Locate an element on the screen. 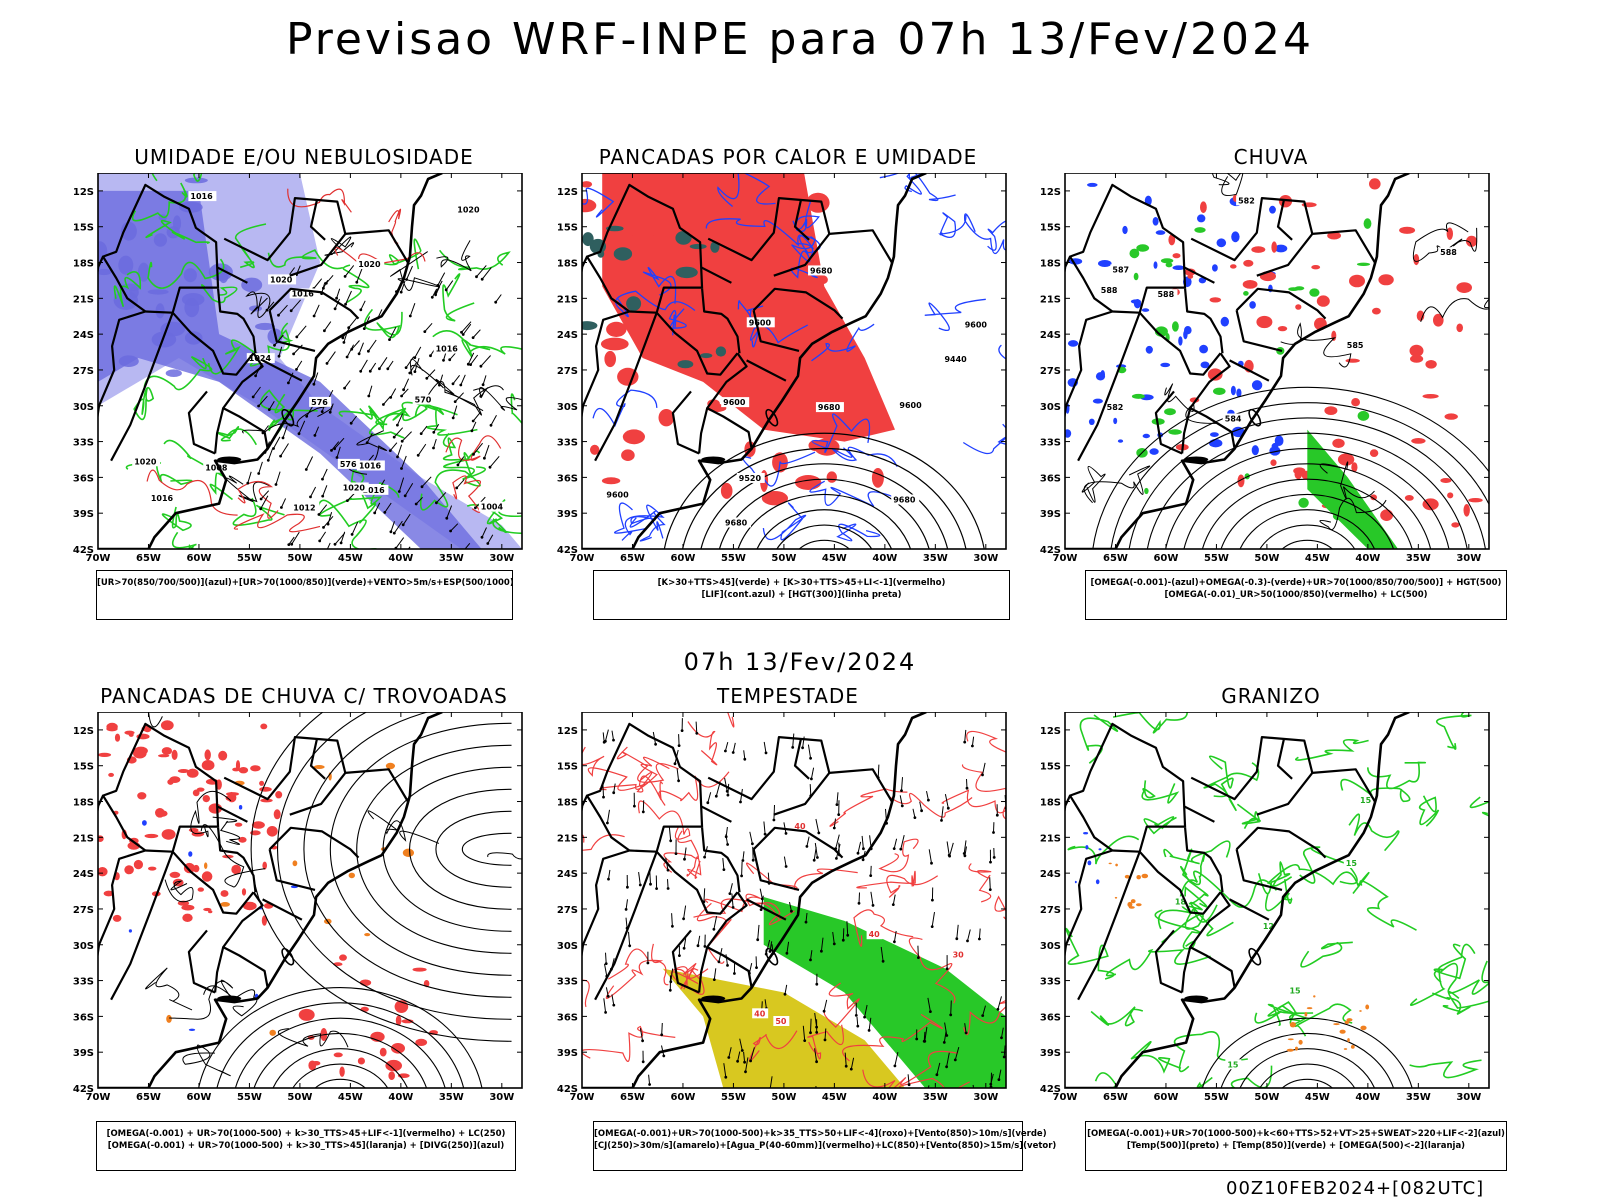 The height and width of the screenshot is (1200, 1600). divergence-blob is located at coordinates (240, 807).